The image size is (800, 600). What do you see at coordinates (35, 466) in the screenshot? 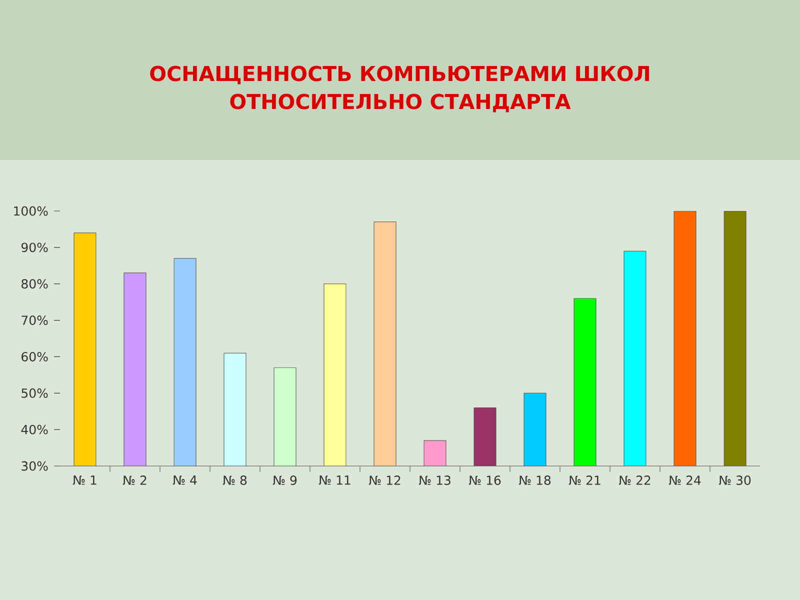
I see `y-tick-label: 30%` at bounding box center [35, 466].